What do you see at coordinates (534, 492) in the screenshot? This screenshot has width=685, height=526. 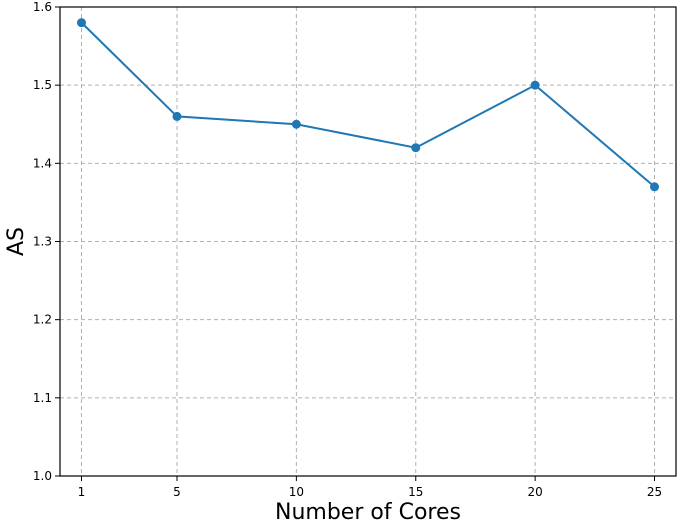 I see `x-tick-label: 20` at bounding box center [534, 492].